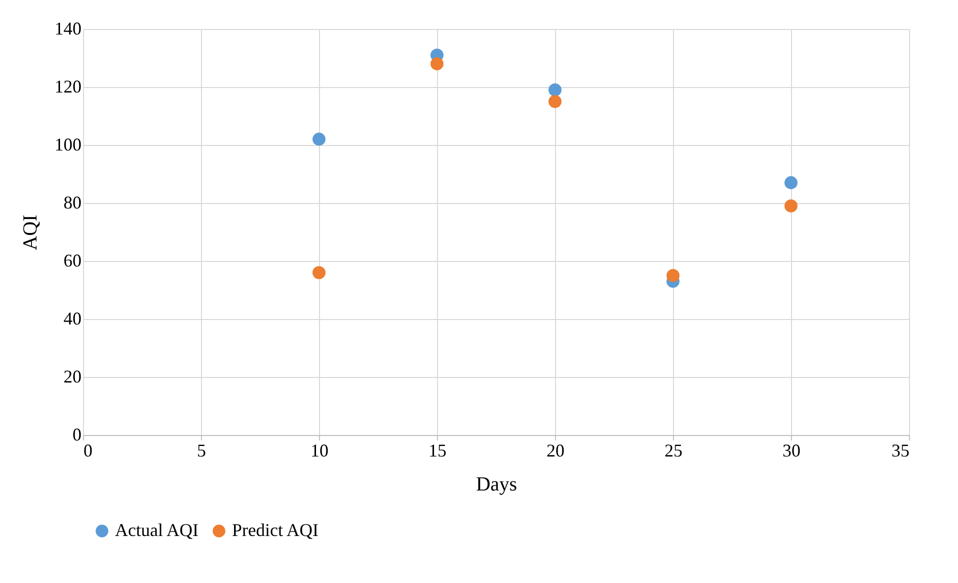 The image size is (958, 583). Describe the element at coordinates (73, 376) in the screenshot. I see `y-tick-label: 20` at that location.